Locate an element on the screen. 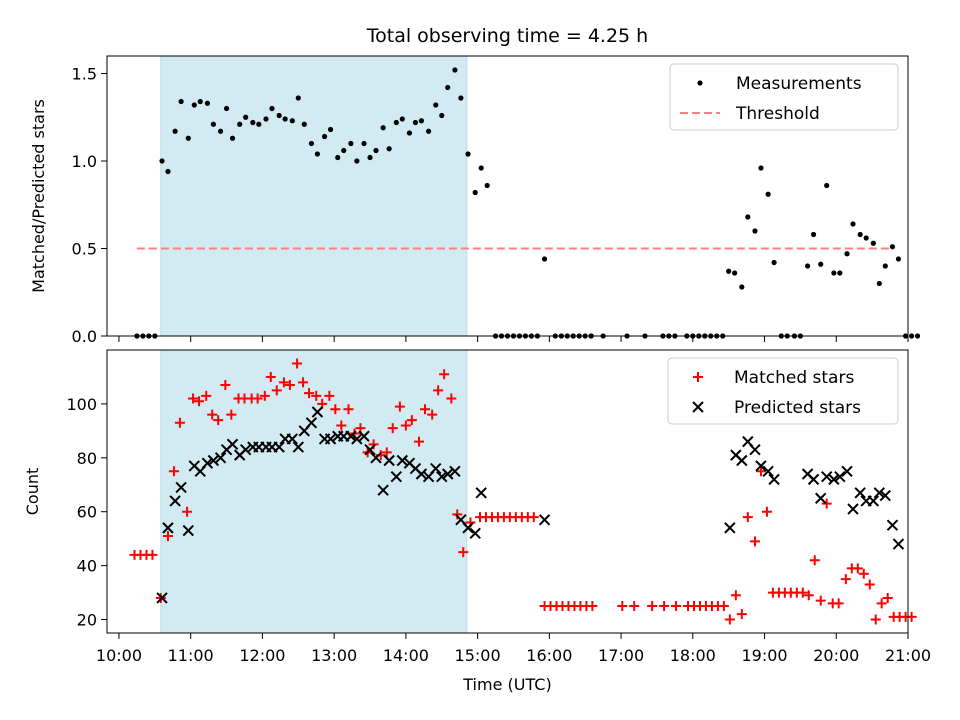 The image size is (960, 720). x-tick-label: 18:00 is located at coordinates (693, 655).